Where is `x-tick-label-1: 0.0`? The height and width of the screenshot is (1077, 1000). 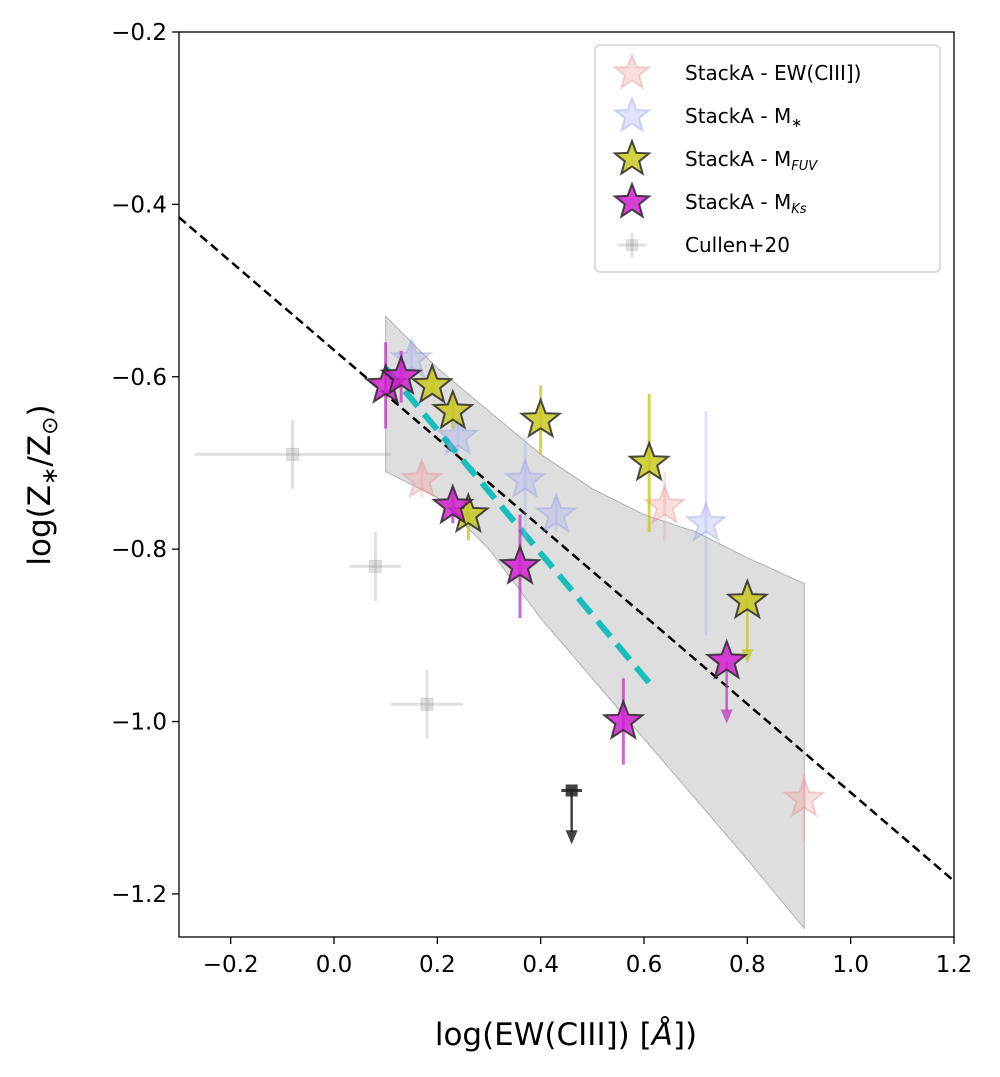 x-tick-label-1: 0.0 is located at coordinates (334, 965).